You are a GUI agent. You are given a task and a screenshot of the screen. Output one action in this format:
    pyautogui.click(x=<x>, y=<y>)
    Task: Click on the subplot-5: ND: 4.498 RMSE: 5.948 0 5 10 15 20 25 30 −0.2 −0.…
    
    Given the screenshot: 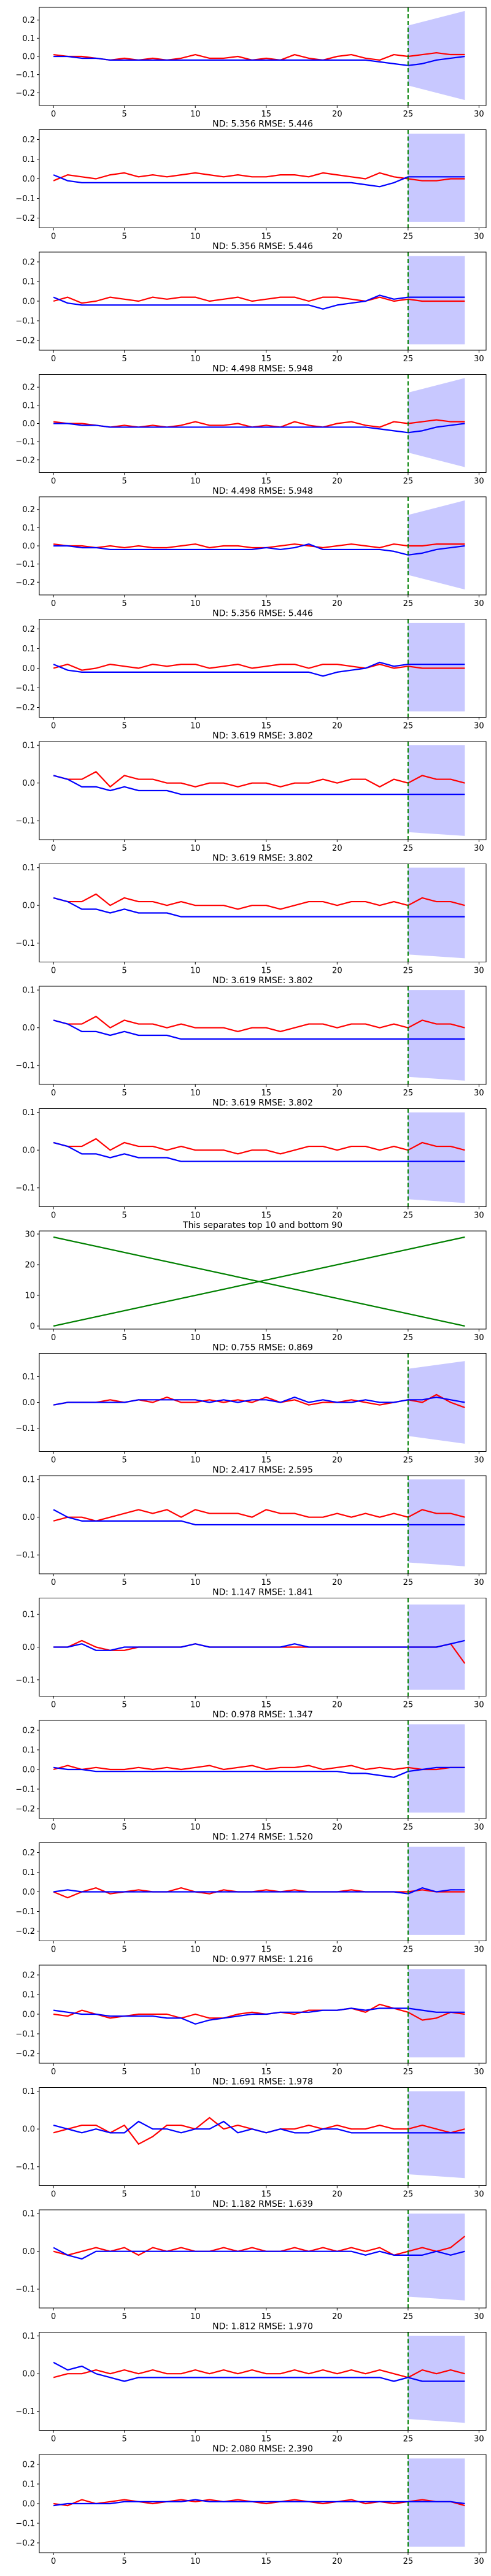 What is the action you would take?
    pyautogui.click(x=251, y=547)
    